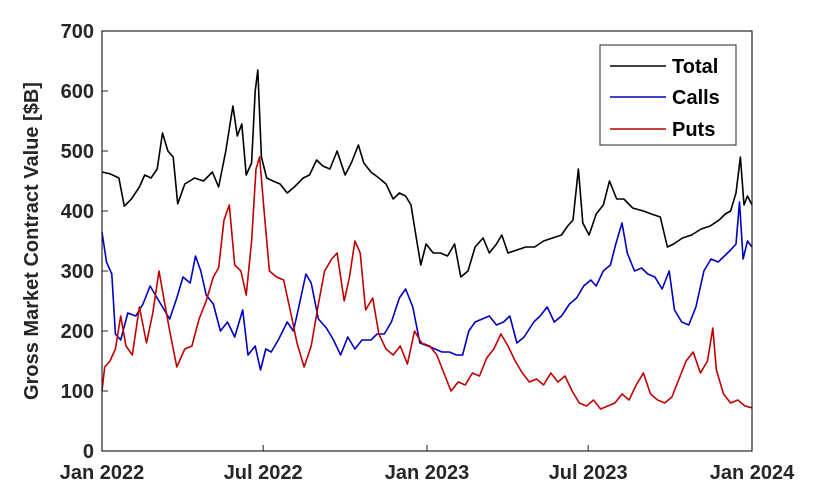 The height and width of the screenshot is (502, 814). What do you see at coordinates (77, 272) in the screenshot?
I see `y-tick-label: 300` at bounding box center [77, 272].